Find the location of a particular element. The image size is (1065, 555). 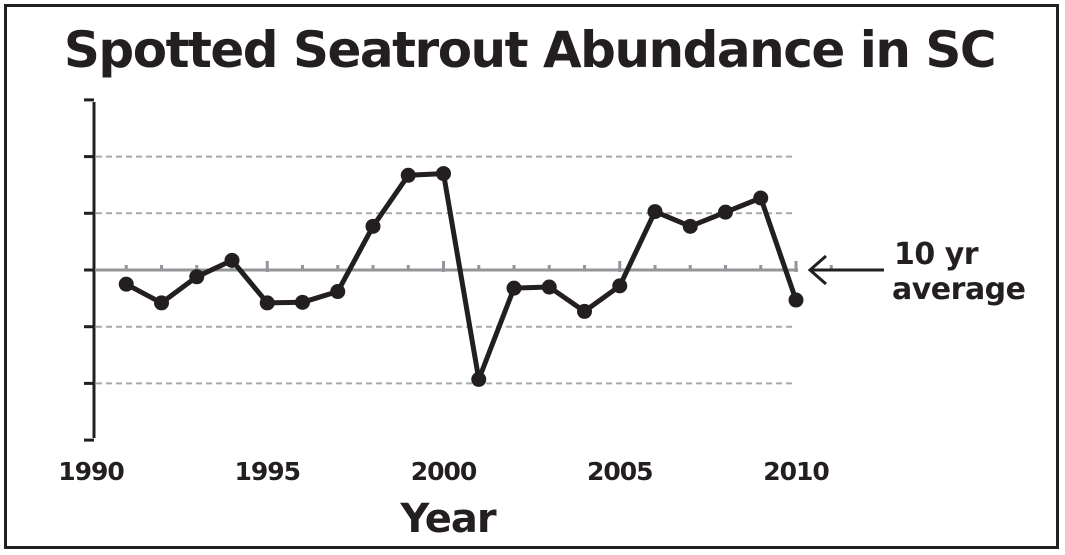

x-tick-label: 1990 is located at coordinates (91, 471).